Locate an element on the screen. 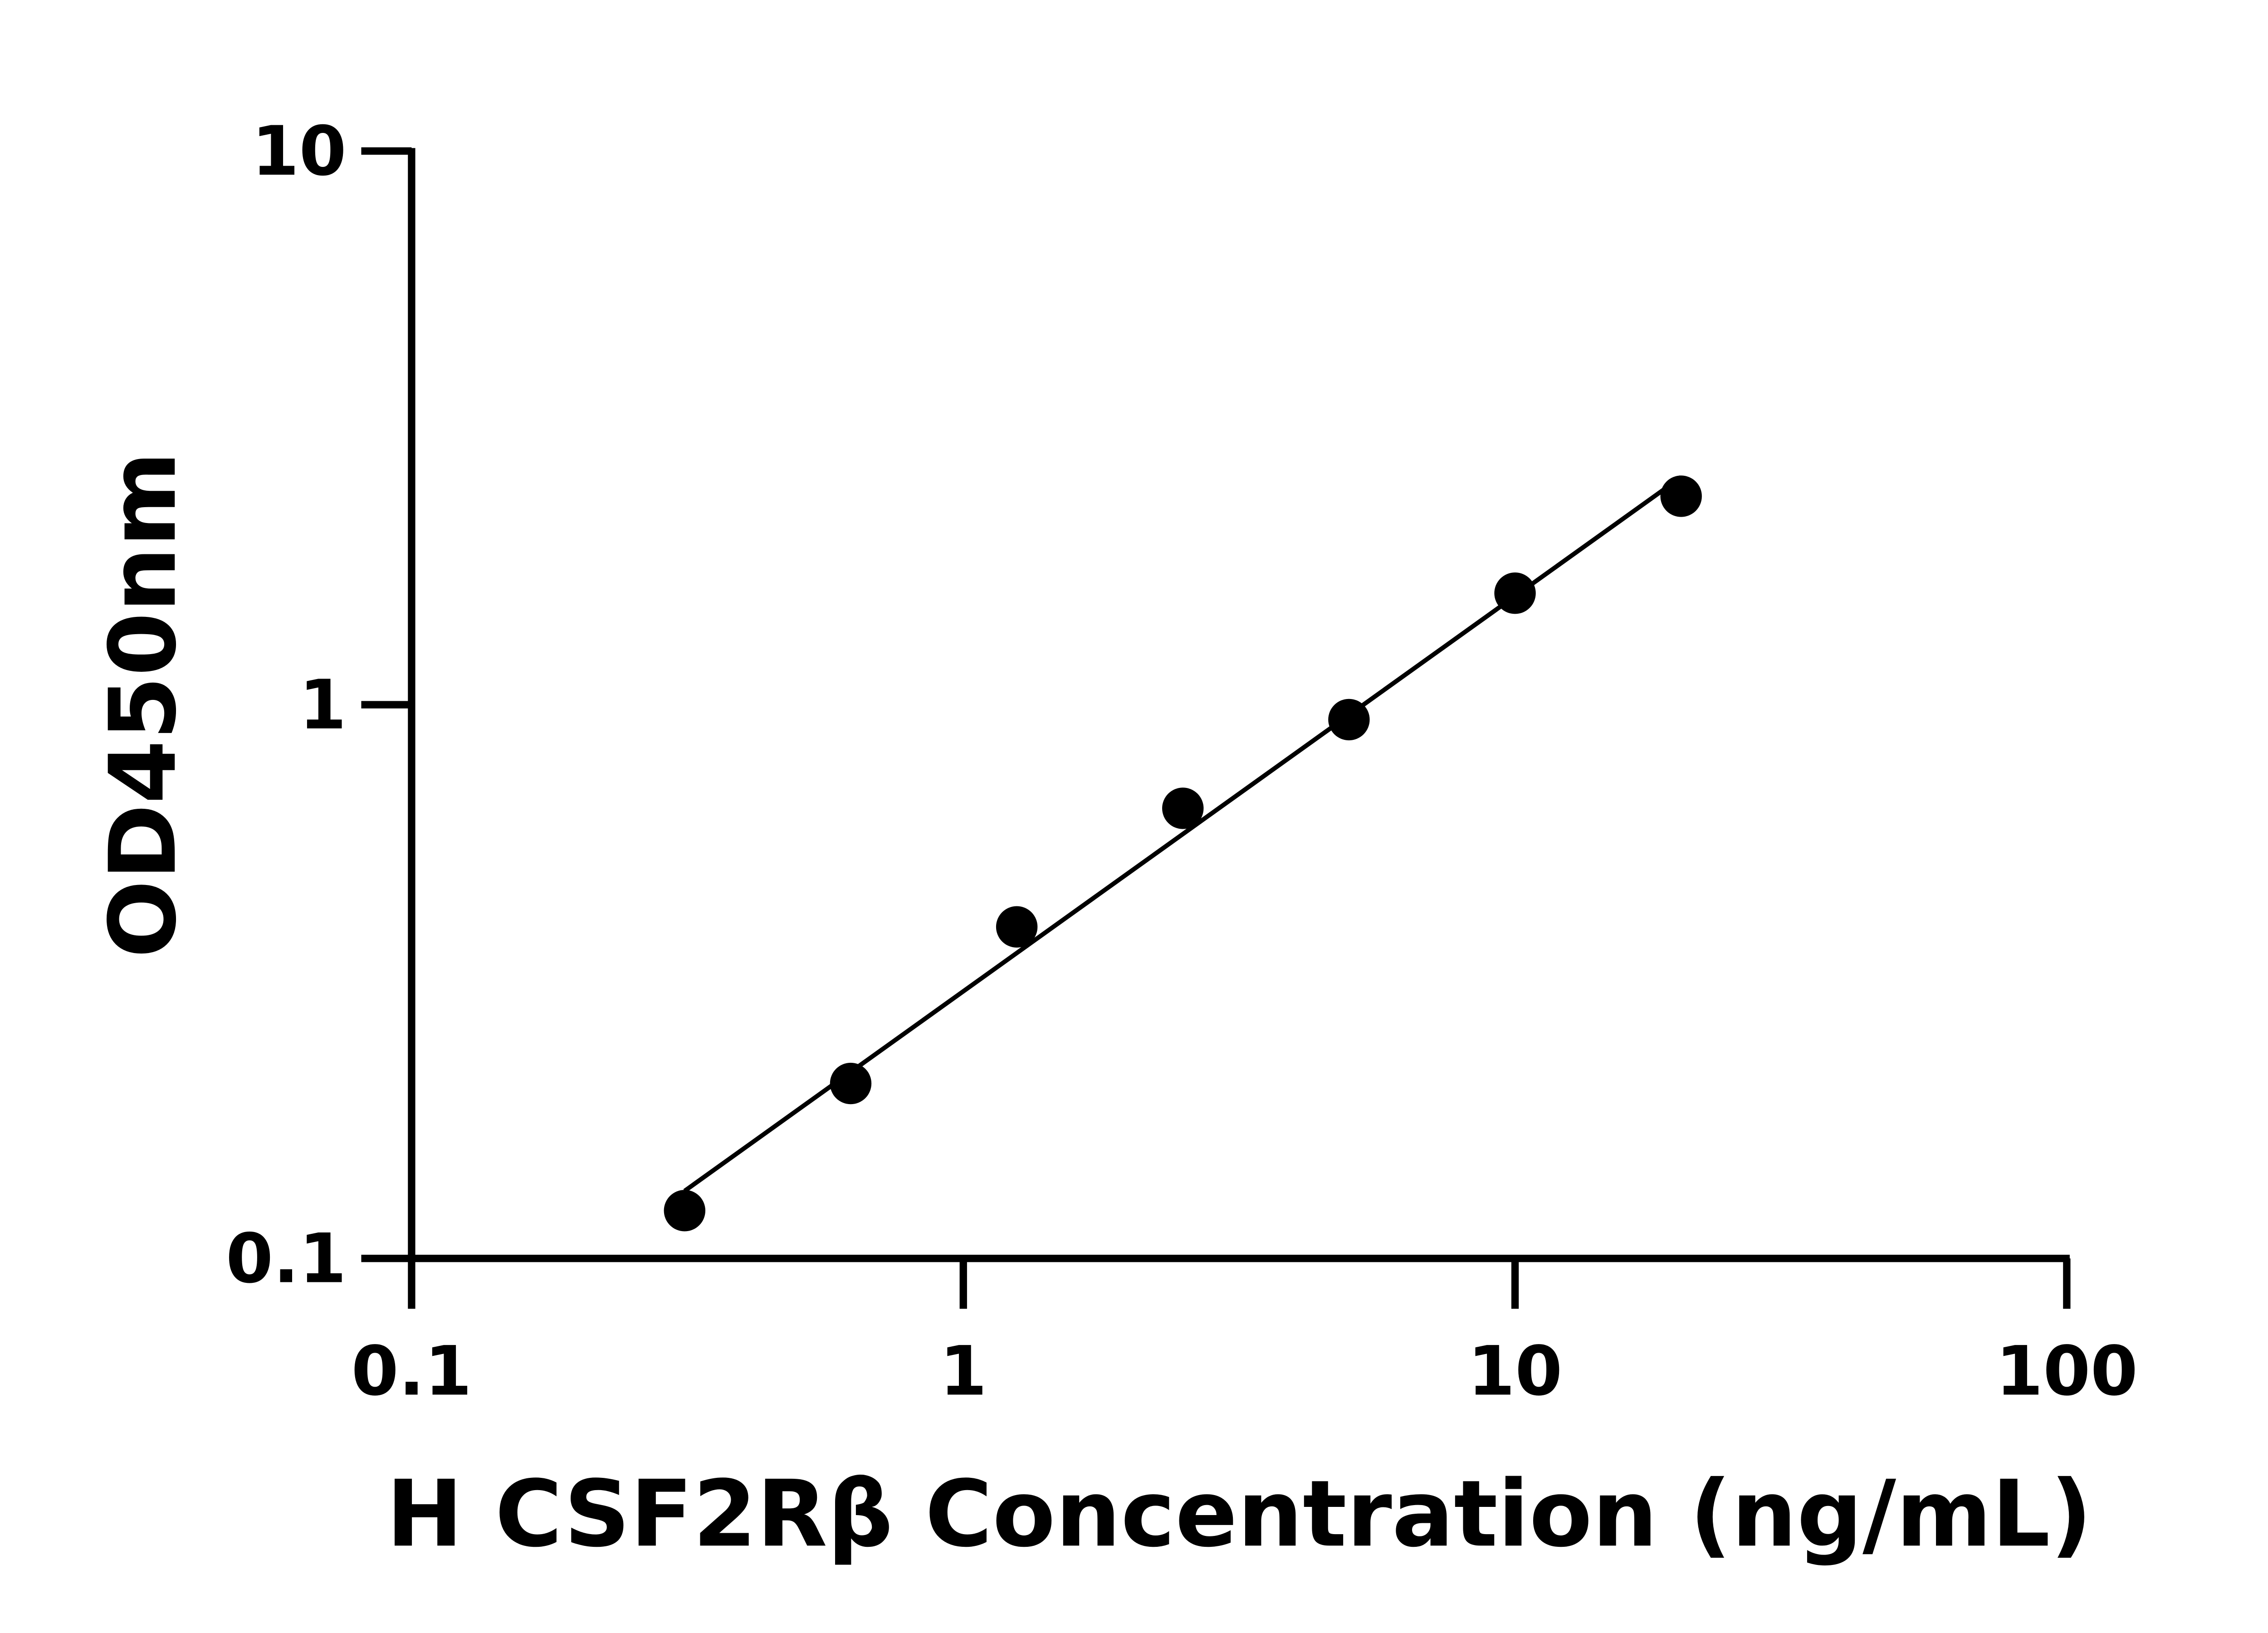  x-tick-label: 10 is located at coordinates (1516, 1371).